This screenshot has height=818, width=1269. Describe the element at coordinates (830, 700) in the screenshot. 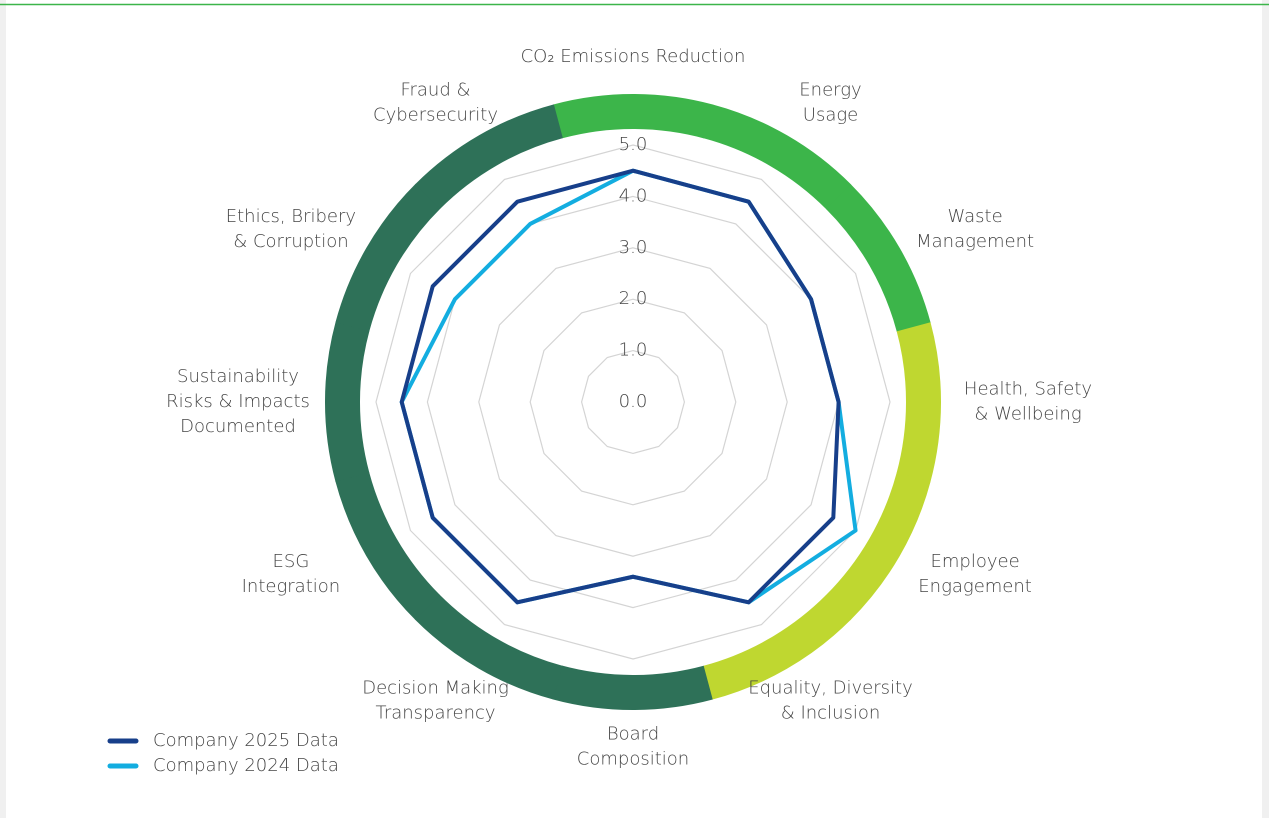

I see `category-label: Equality, Diversity & Inclusion` at that location.